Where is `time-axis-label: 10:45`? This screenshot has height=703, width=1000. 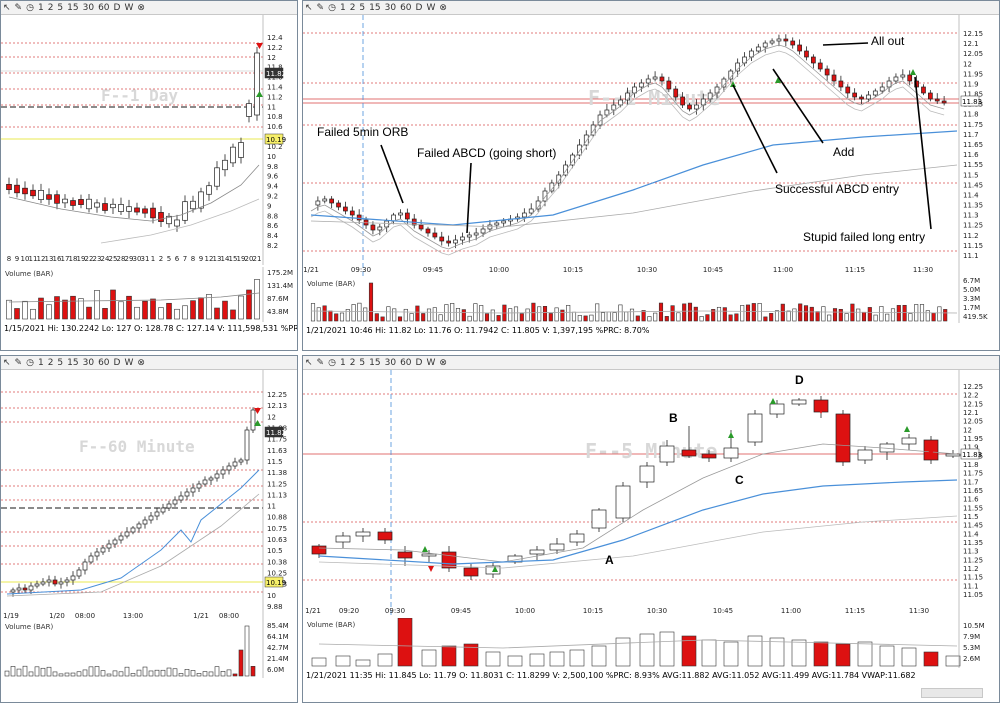
time-axis-label: 10:45 is located at coordinates (723, 611).